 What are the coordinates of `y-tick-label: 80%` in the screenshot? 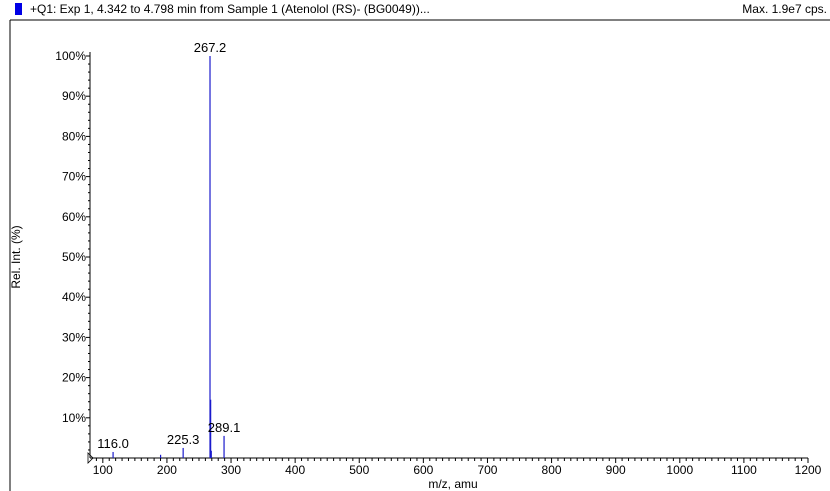 It's located at (74, 136).